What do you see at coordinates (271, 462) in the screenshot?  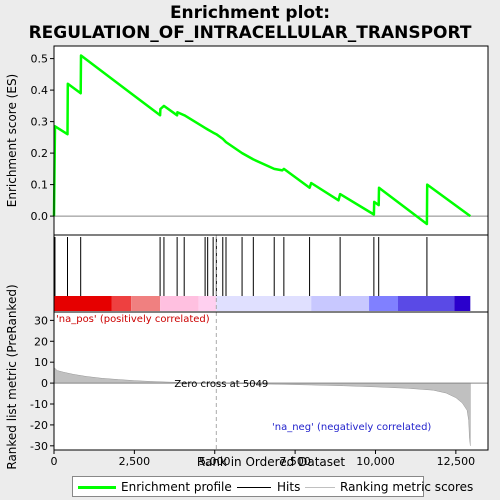 I see `x-axis-label: Rank in Ordered Dataset` at bounding box center [271, 462].